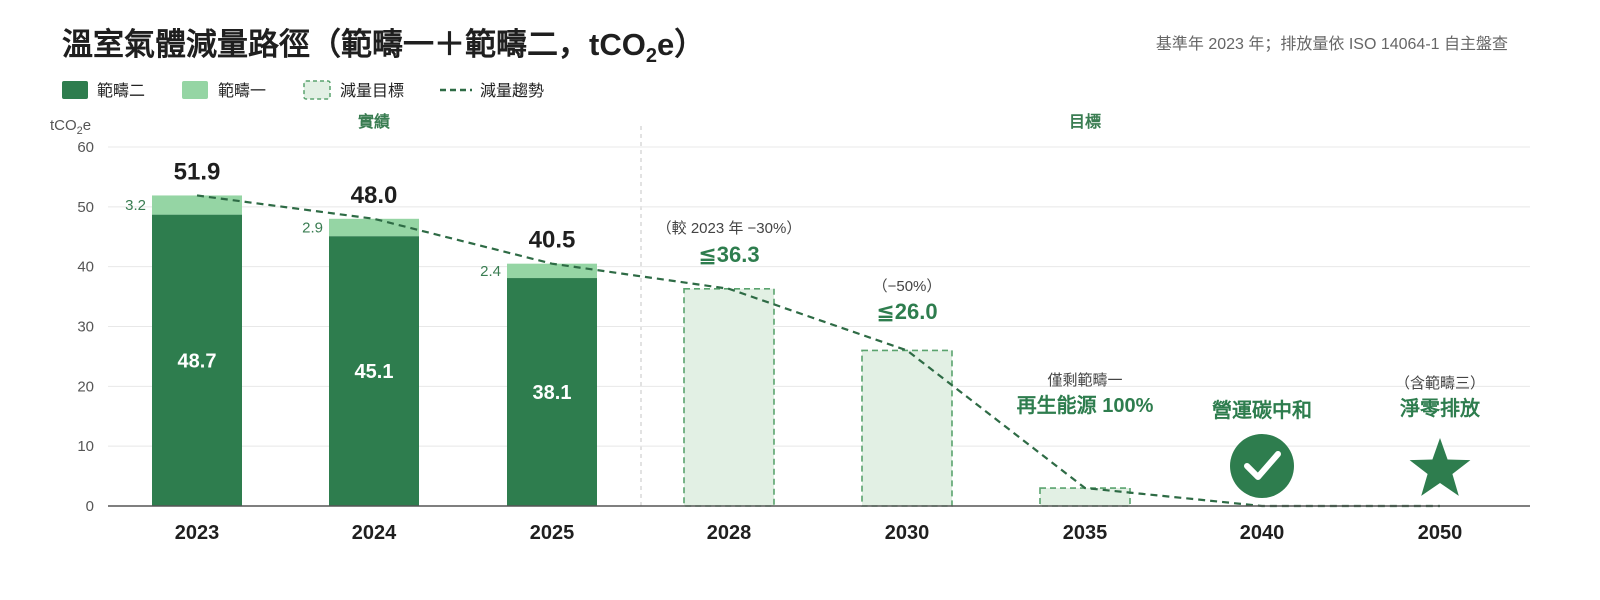  What do you see at coordinates (1262, 410) in the screenshot?
I see `target-2040-label: 營運碳中和` at bounding box center [1262, 410].